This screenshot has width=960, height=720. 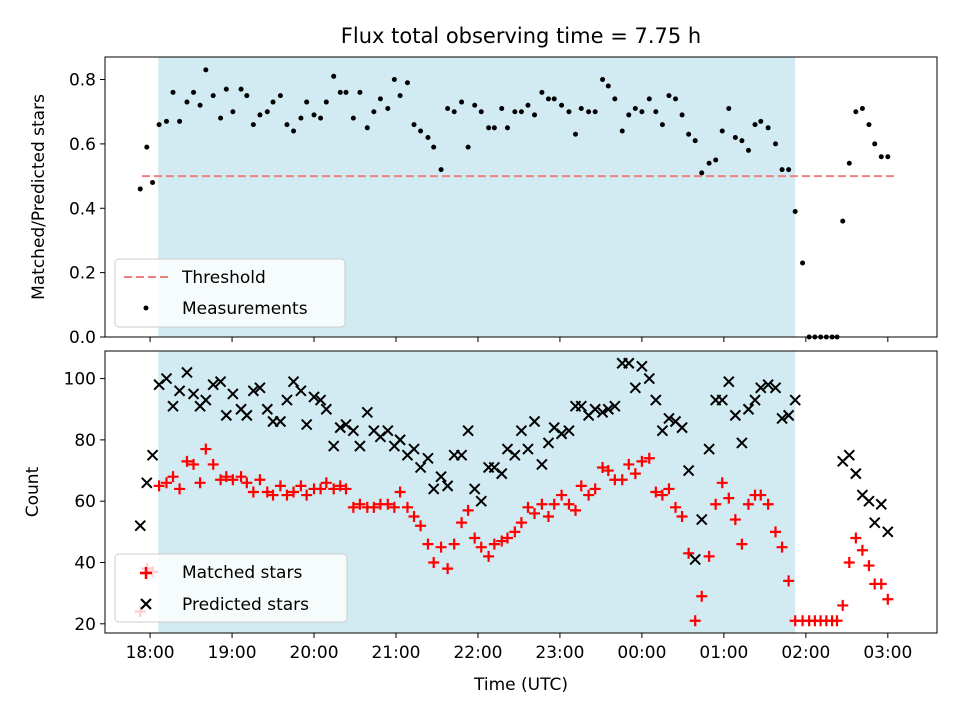 I want to click on x-tick-label: 20:00, so click(x=314, y=653).